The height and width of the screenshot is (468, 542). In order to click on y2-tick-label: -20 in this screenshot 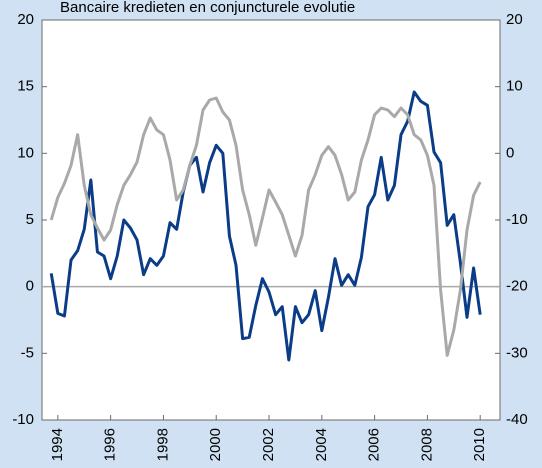, I will do `click(517, 286)`.